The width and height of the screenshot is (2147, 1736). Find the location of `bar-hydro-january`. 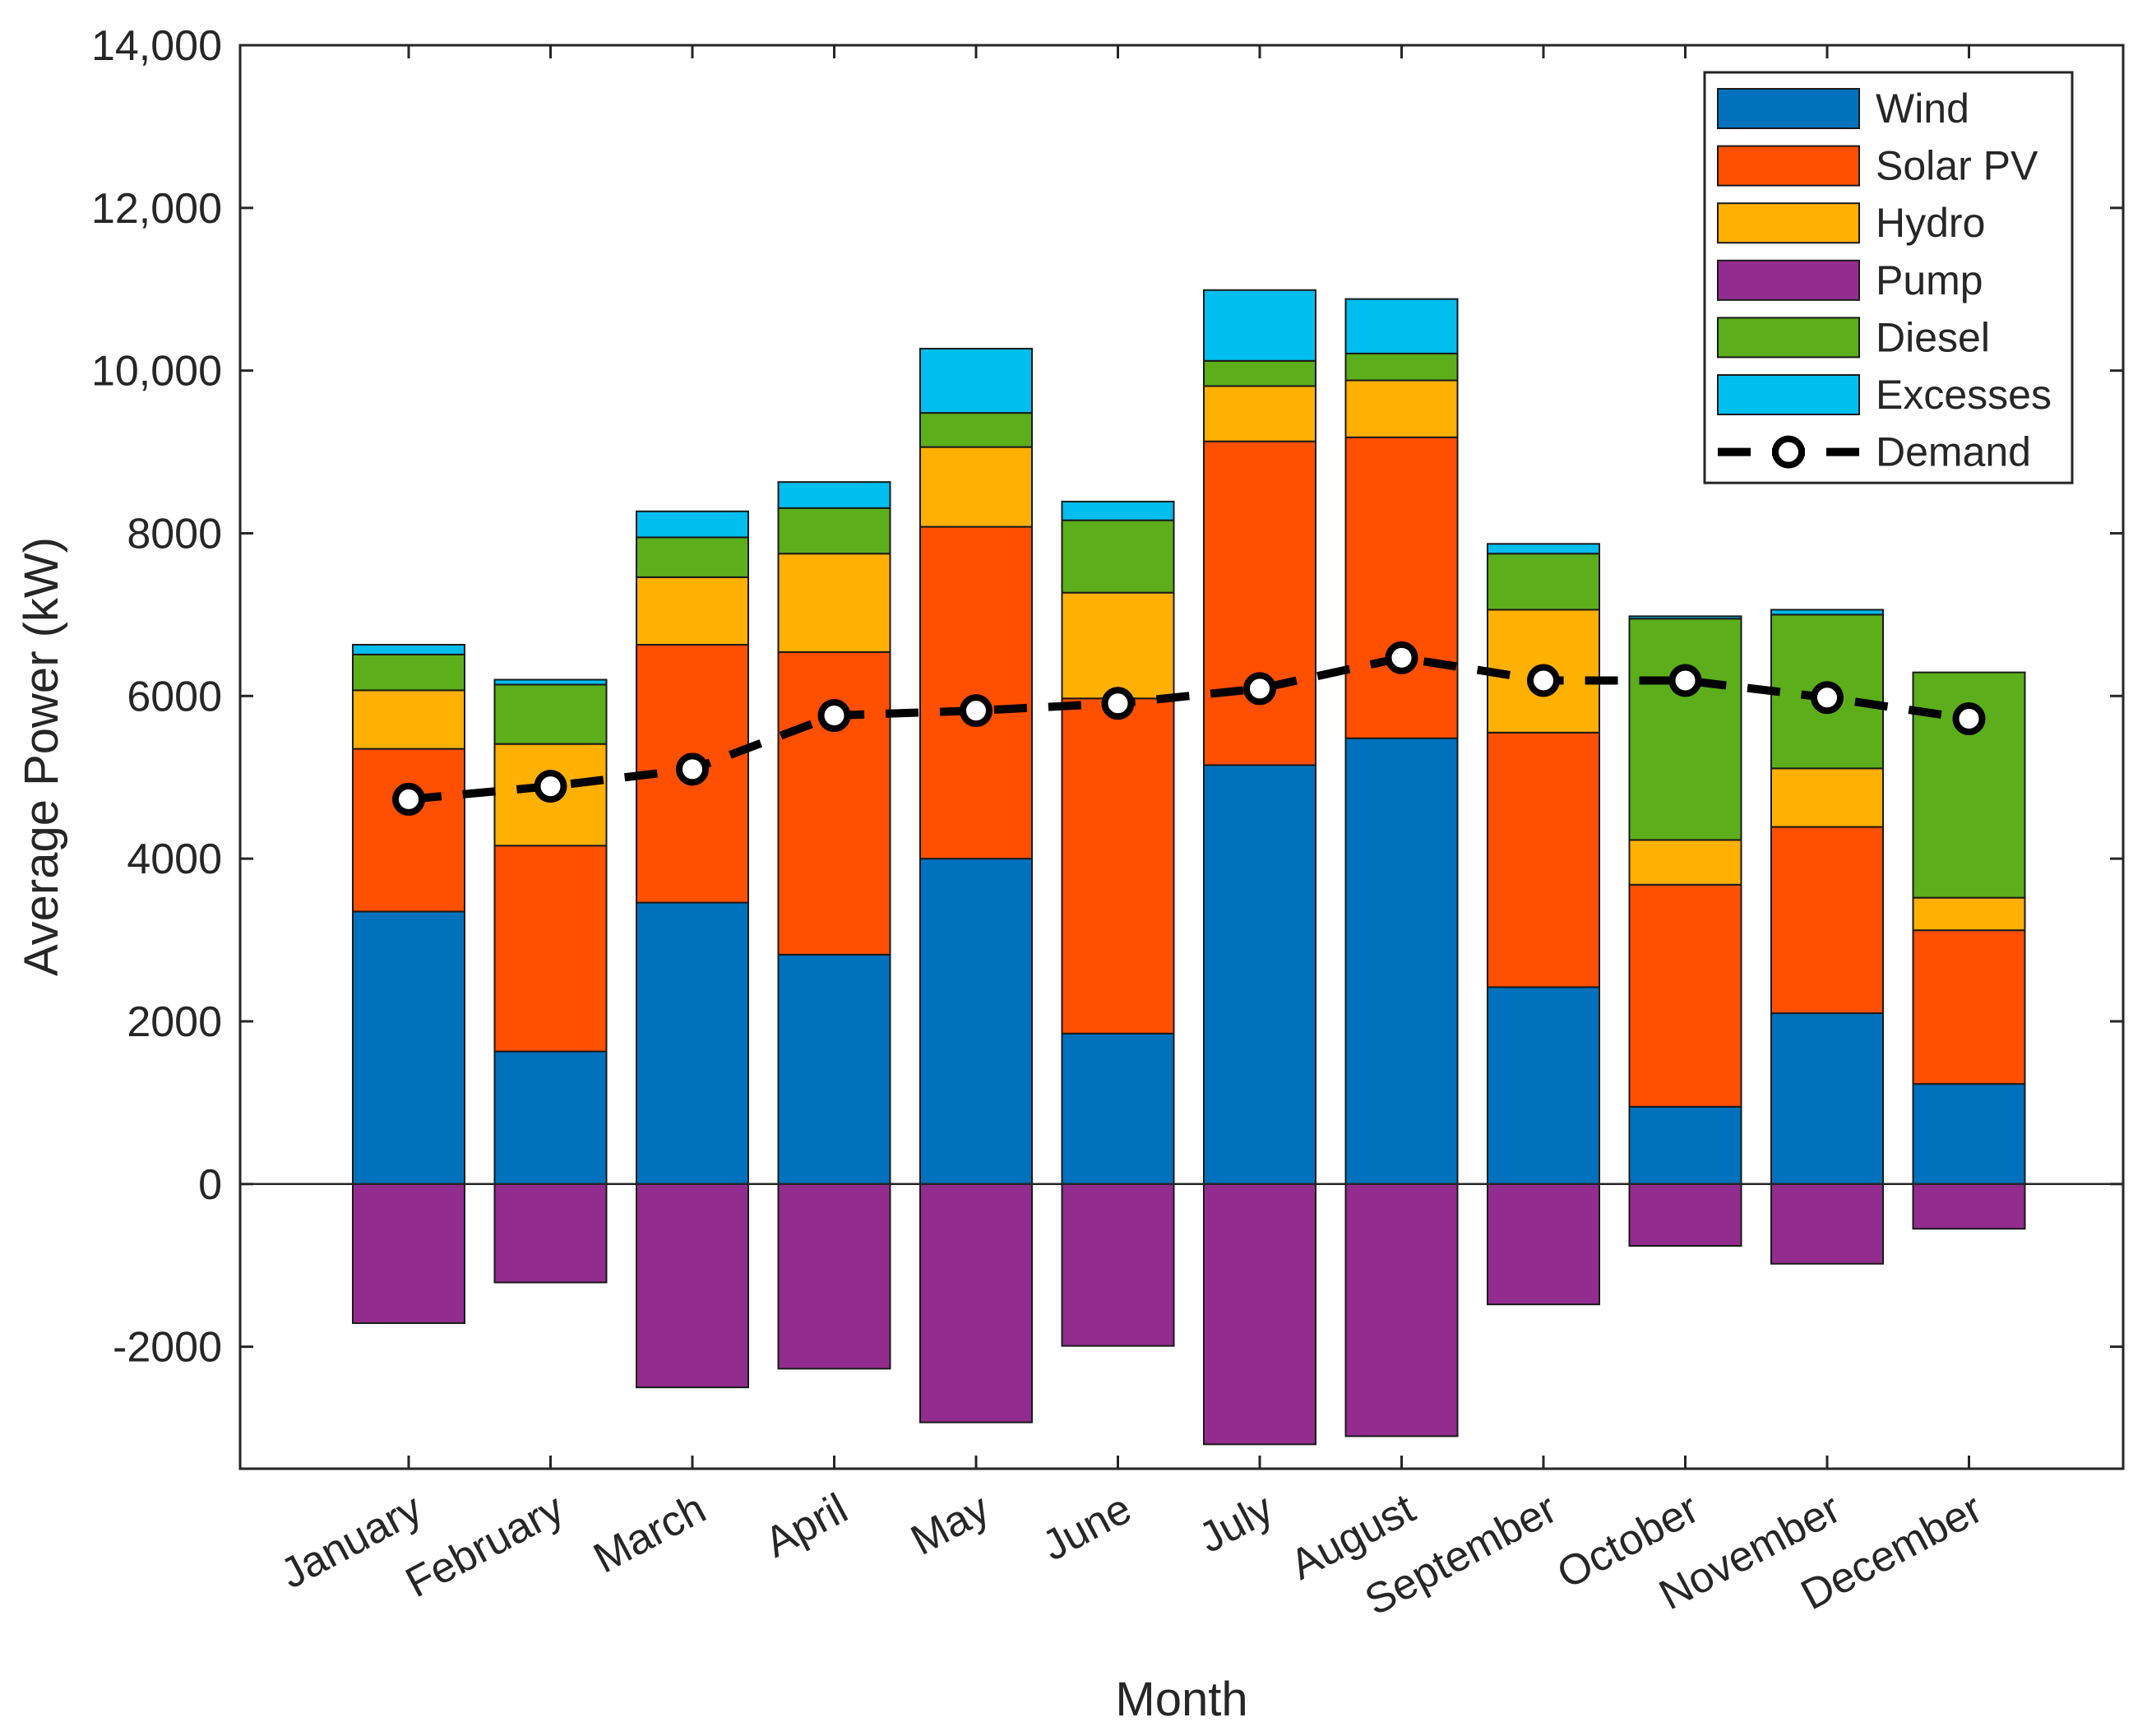

bar-hydro-january is located at coordinates (408, 719).